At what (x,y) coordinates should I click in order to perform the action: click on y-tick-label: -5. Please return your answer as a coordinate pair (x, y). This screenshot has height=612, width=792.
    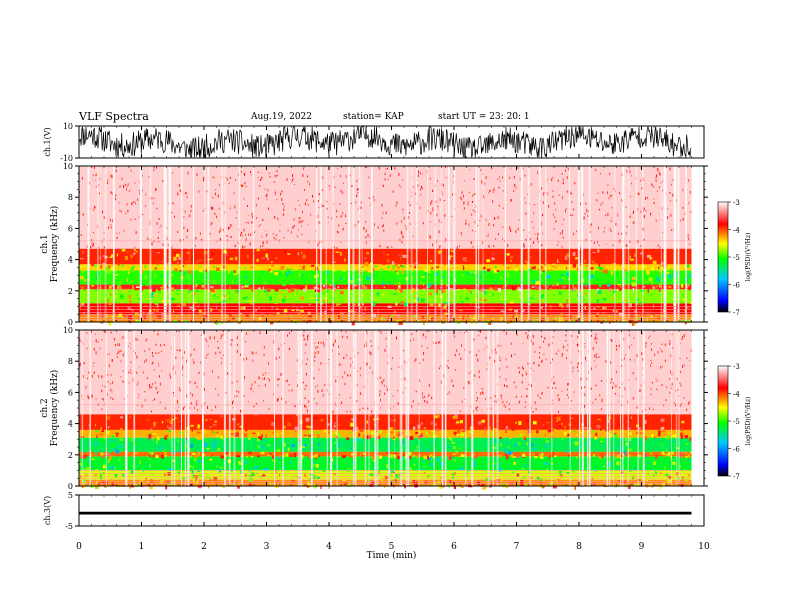
    Looking at the image, I should click on (69, 526).